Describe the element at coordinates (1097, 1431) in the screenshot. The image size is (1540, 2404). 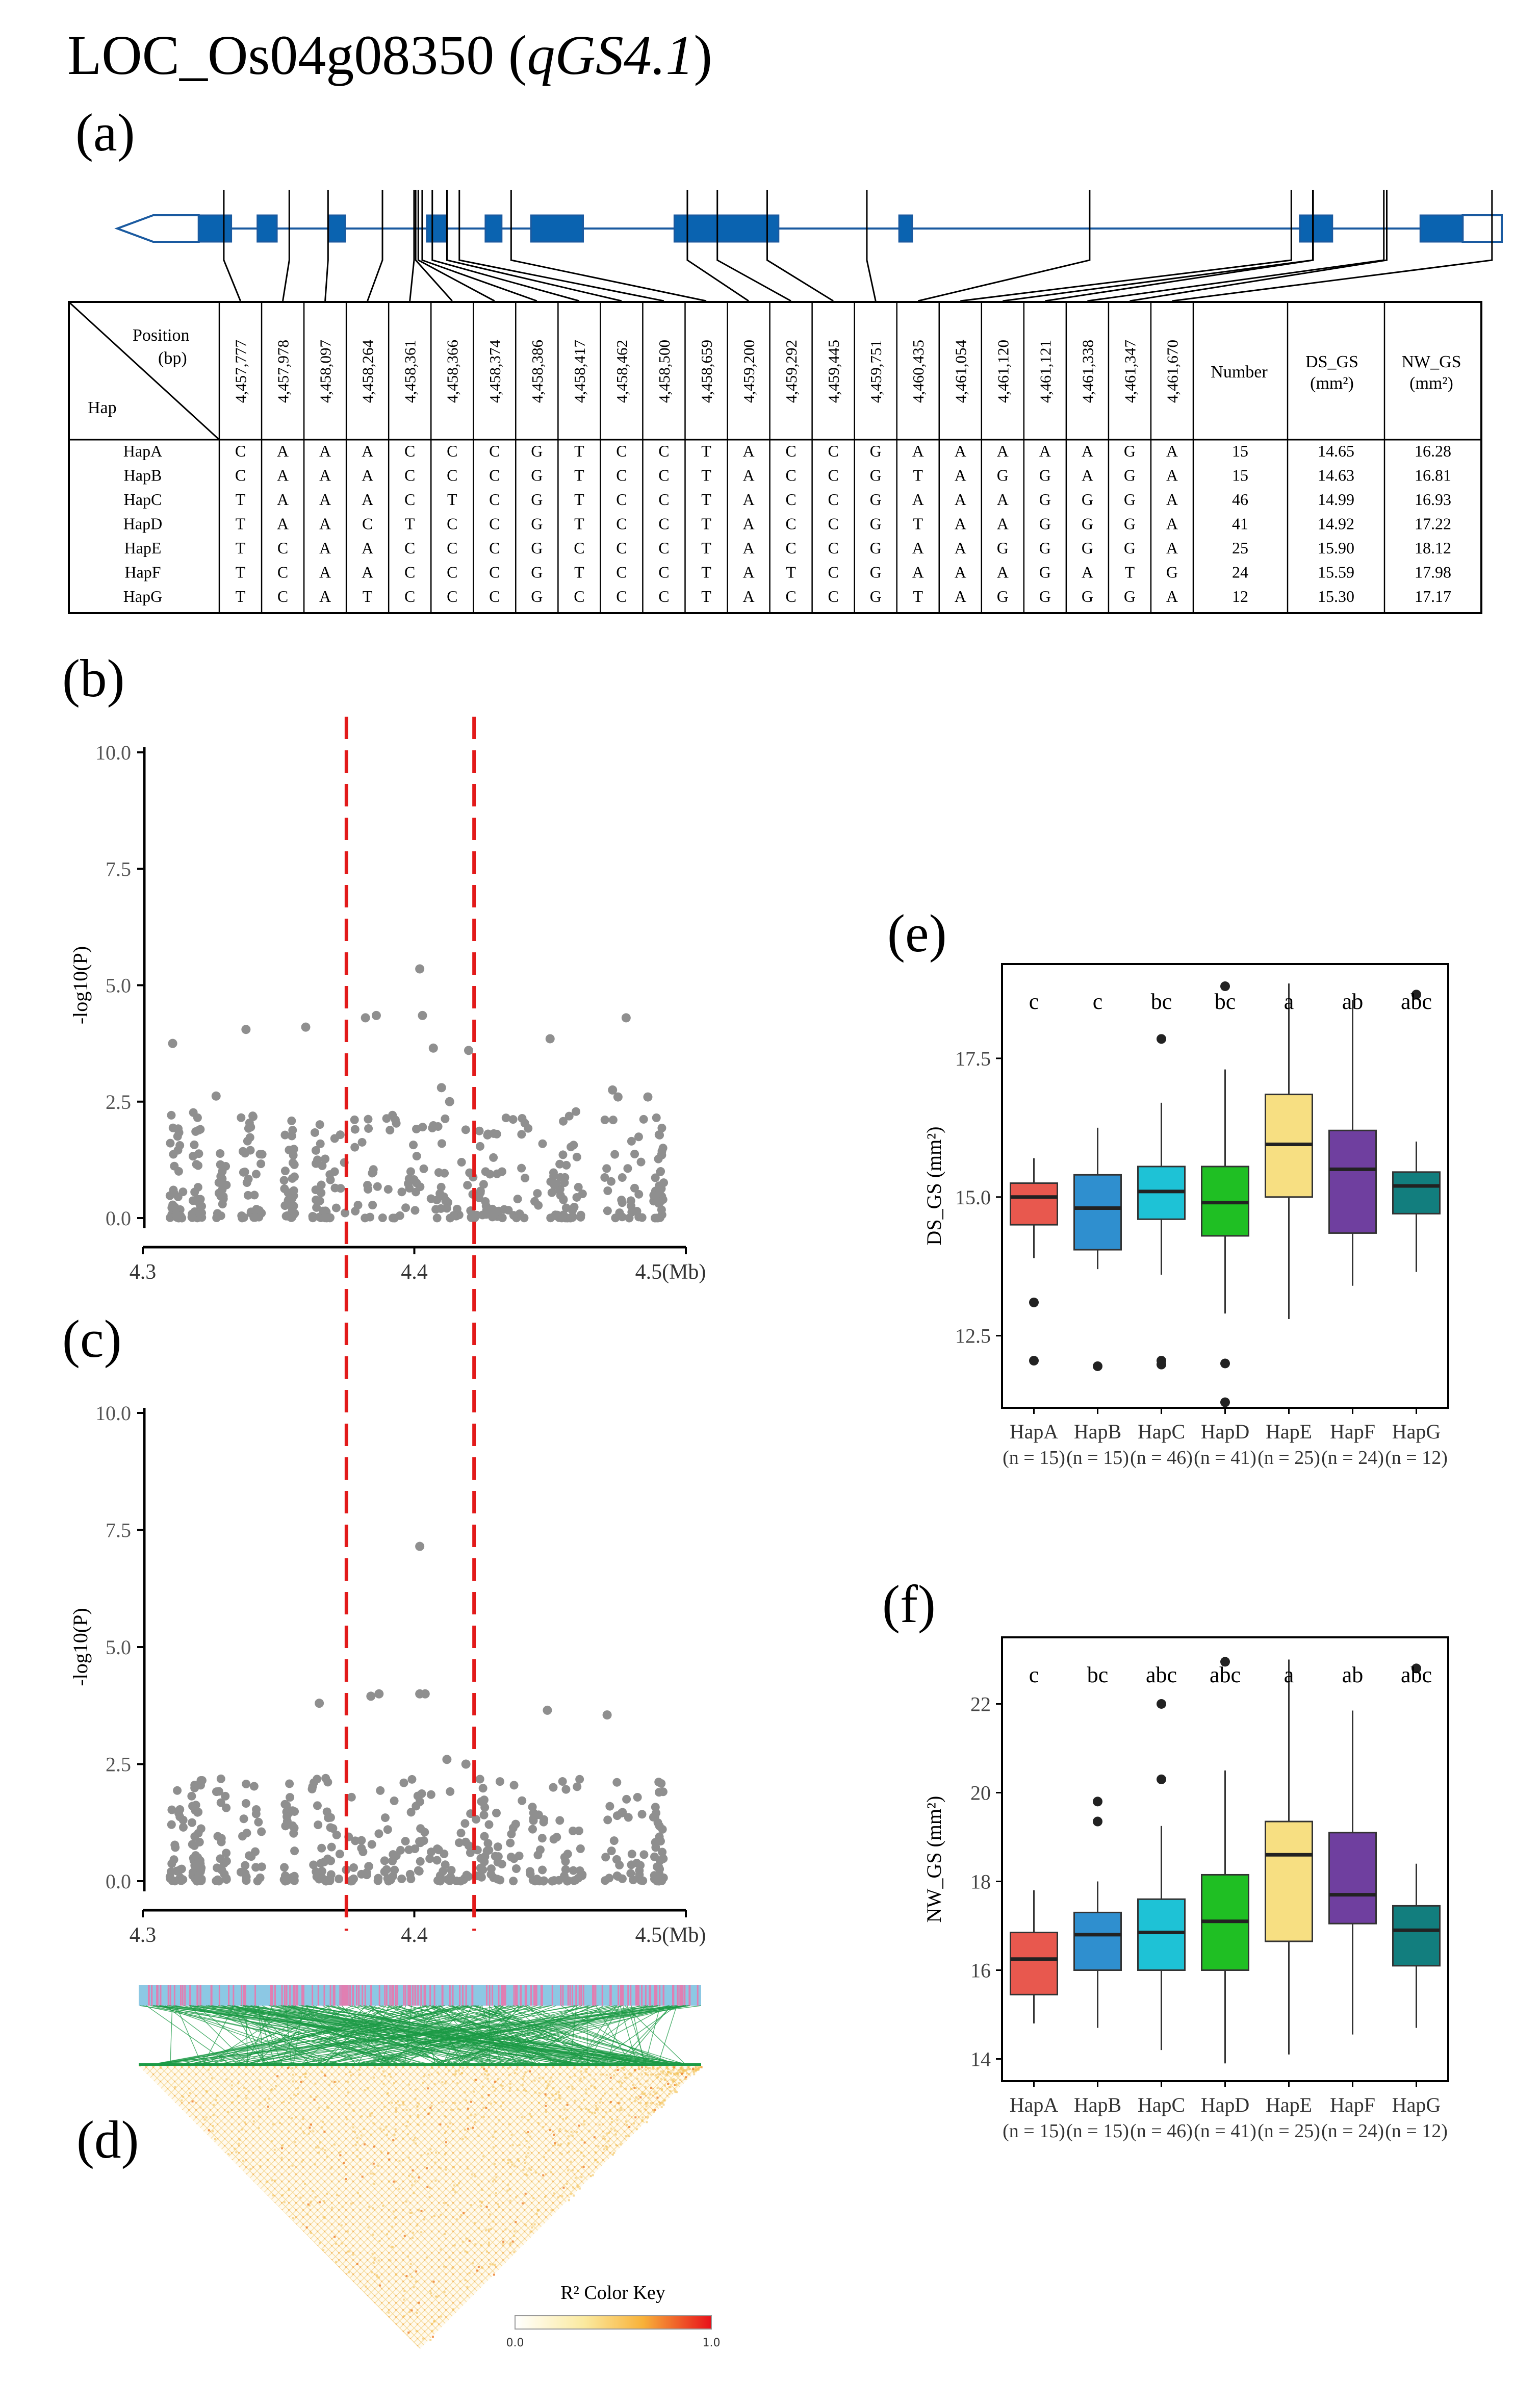
I see `category-label: HapB` at that location.